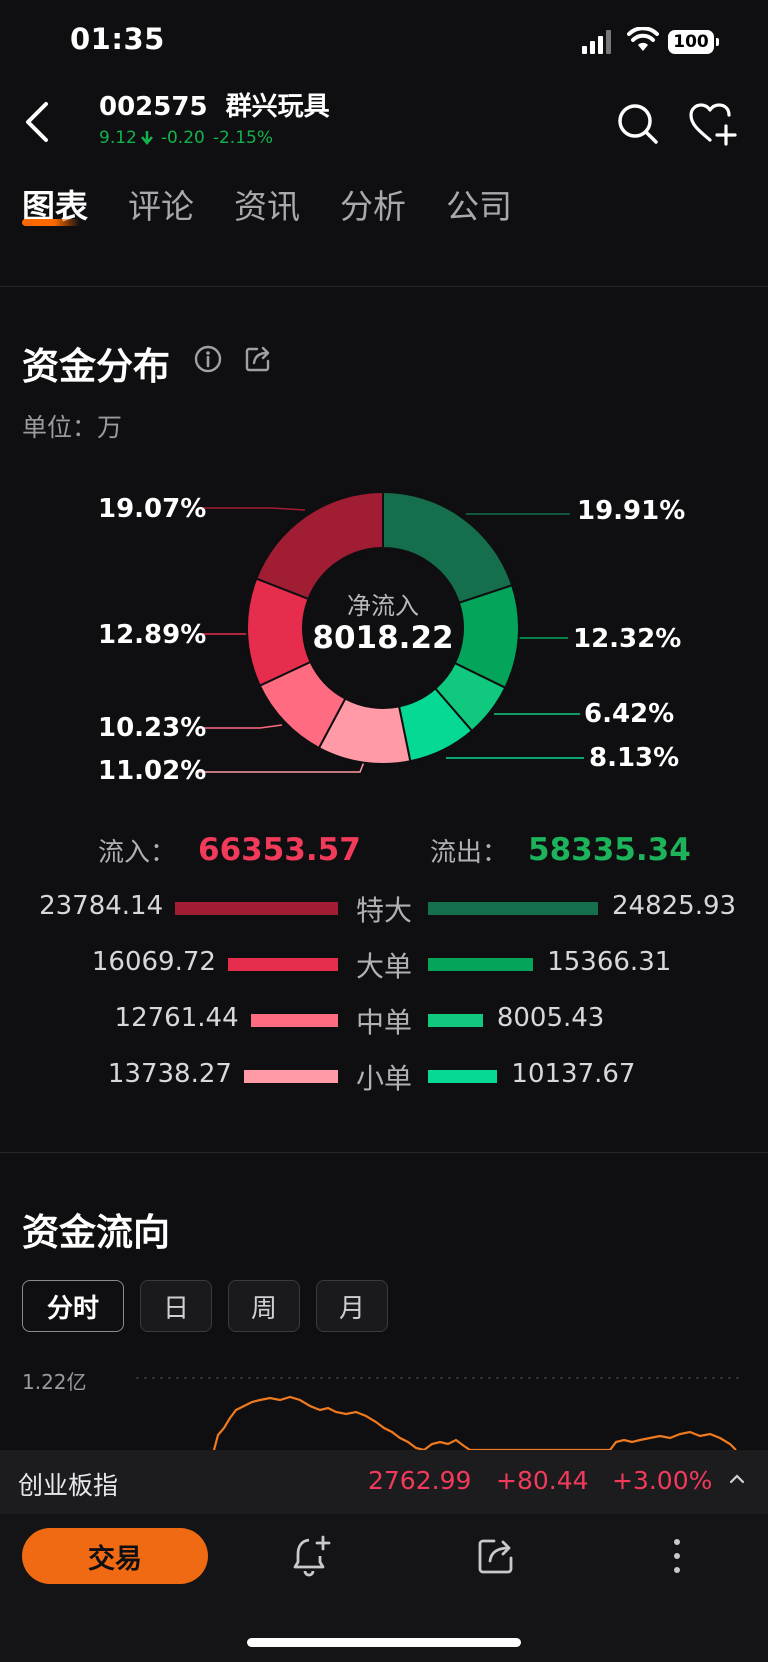 This screenshot has width=768, height=1662. What do you see at coordinates (373, 206) in the screenshot?
I see `tab-analysis: 分析` at bounding box center [373, 206].